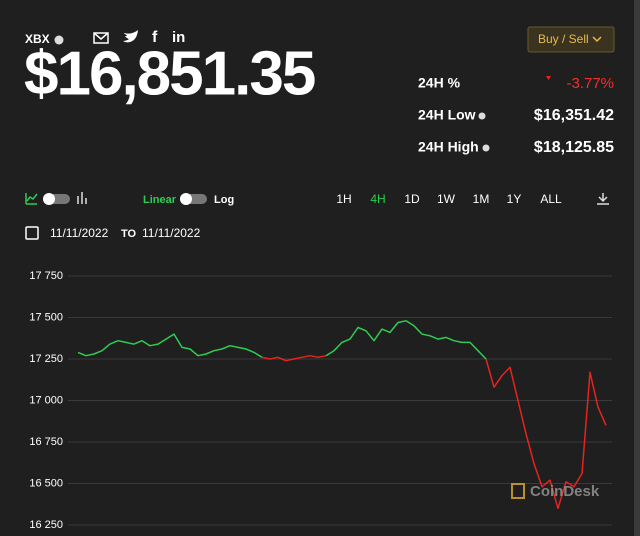 The width and height of the screenshot is (640, 536). What do you see at coordinates (46, 276) in the screenshot?
I see `y-tick-label: 17 750` at bounding box center [46, 276].